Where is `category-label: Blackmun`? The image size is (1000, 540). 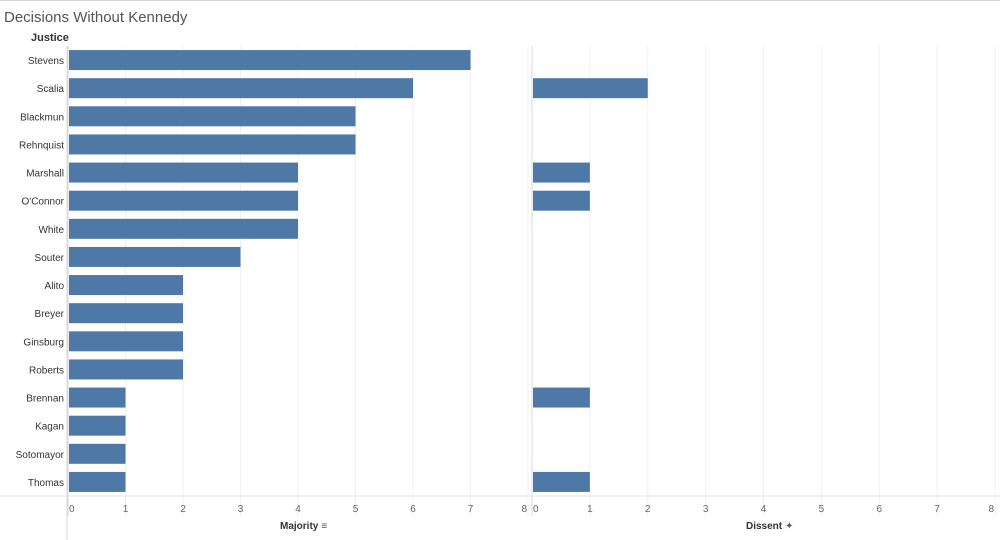 category-label: Blackmun is located at coordinates (42, 117).